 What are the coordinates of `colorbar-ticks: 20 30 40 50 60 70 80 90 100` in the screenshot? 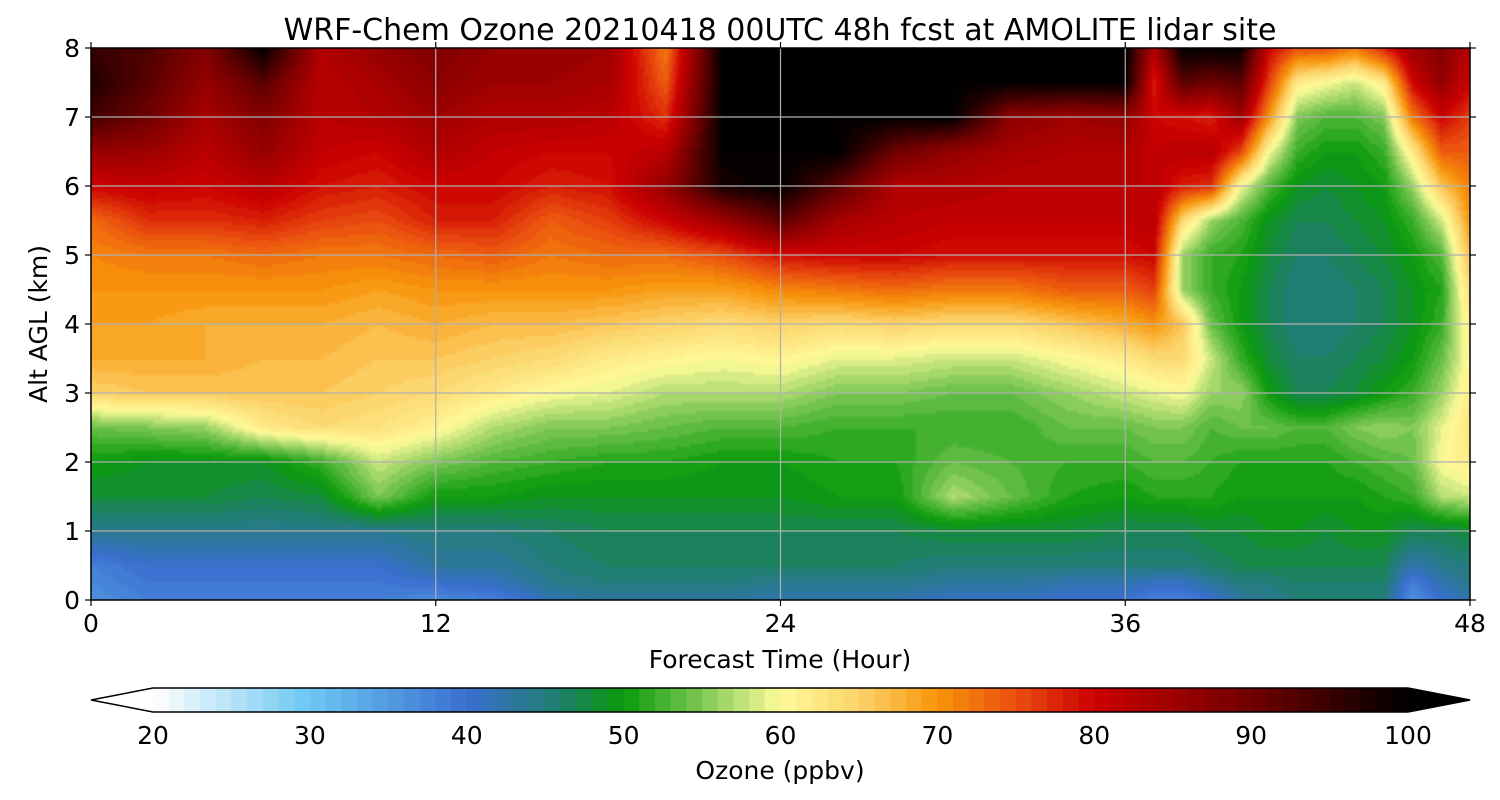 It's located at (784, 735).